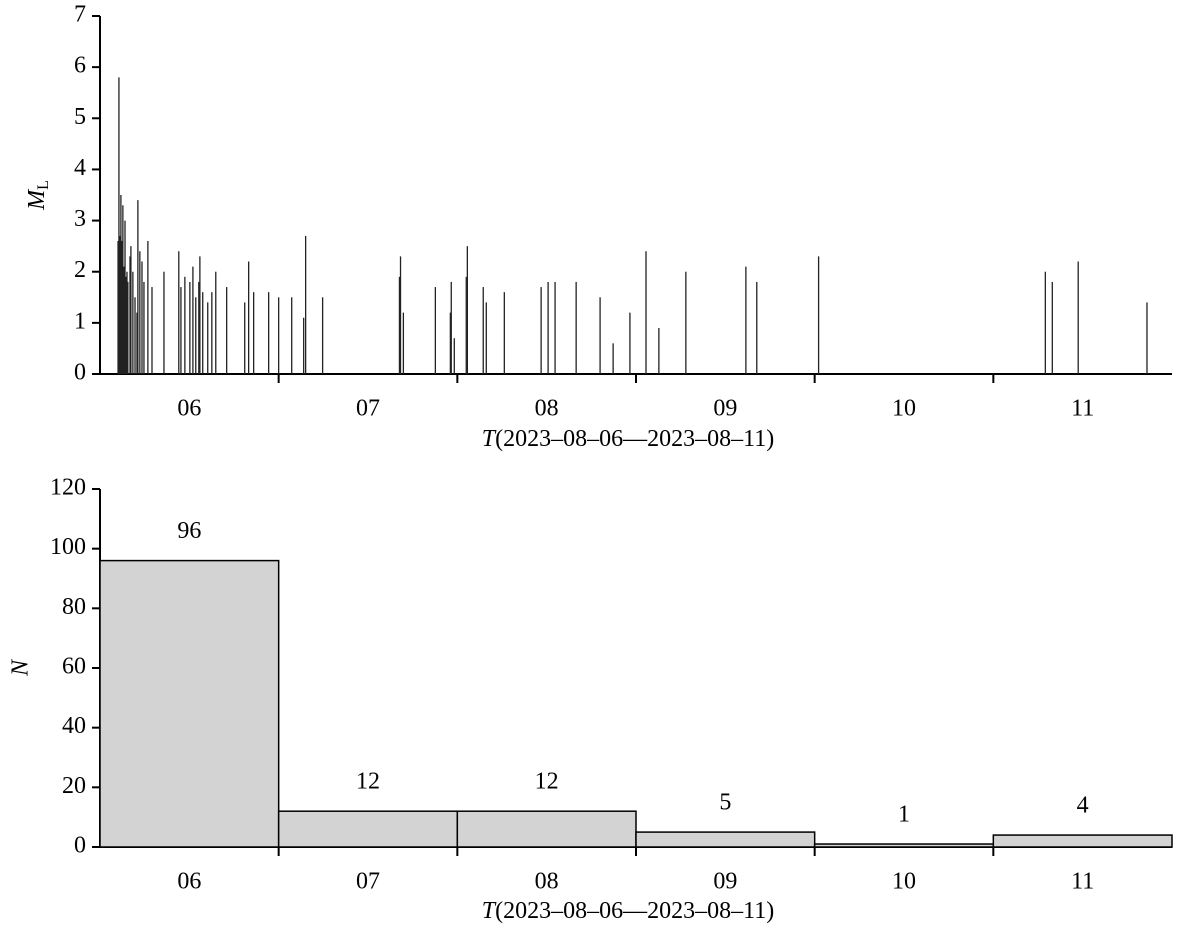  Describe the element at coordinates (68, 488) in the screenshot. I see `y-tick-label: 120` at that location.